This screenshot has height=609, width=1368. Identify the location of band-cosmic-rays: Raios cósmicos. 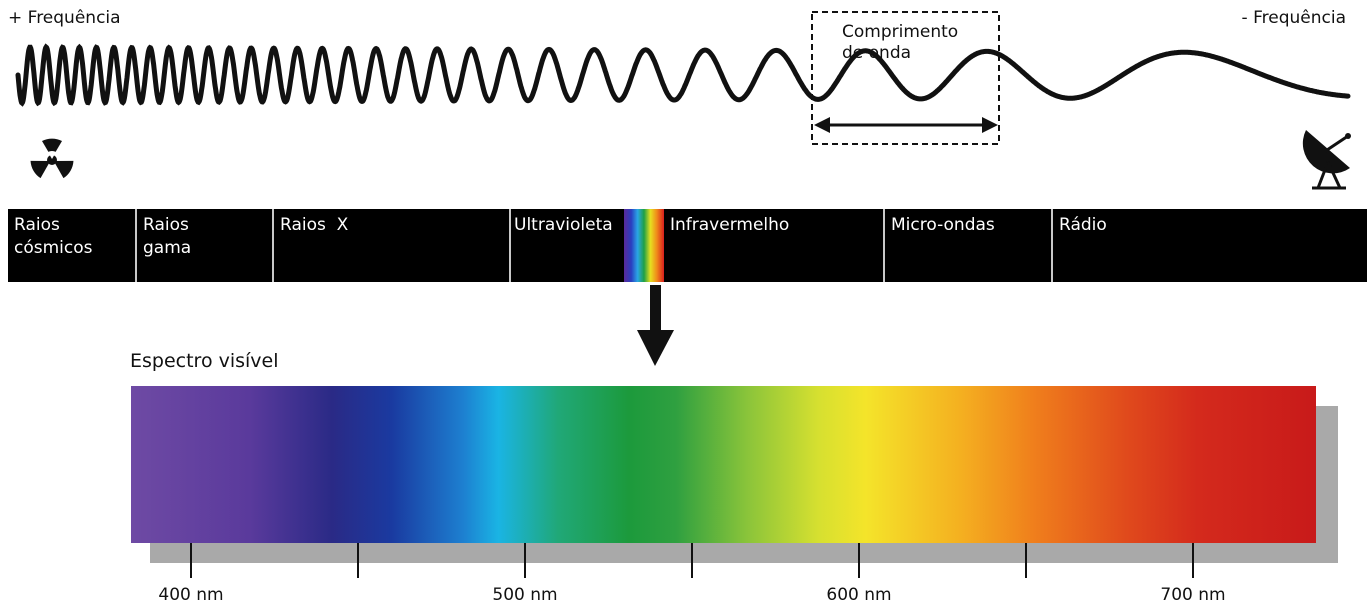
(72, 245).